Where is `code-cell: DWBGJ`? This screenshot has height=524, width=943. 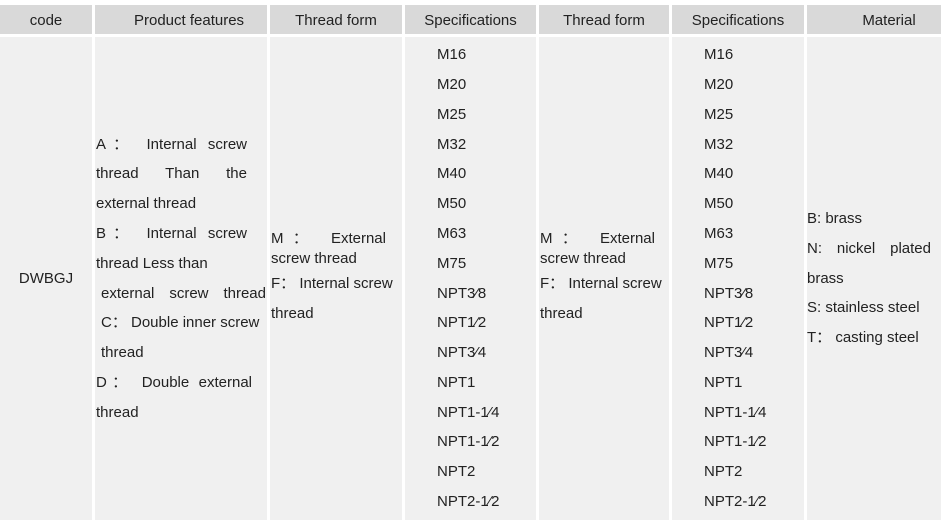
code-cell: DWBGJ is located at coordinates (46, 278).